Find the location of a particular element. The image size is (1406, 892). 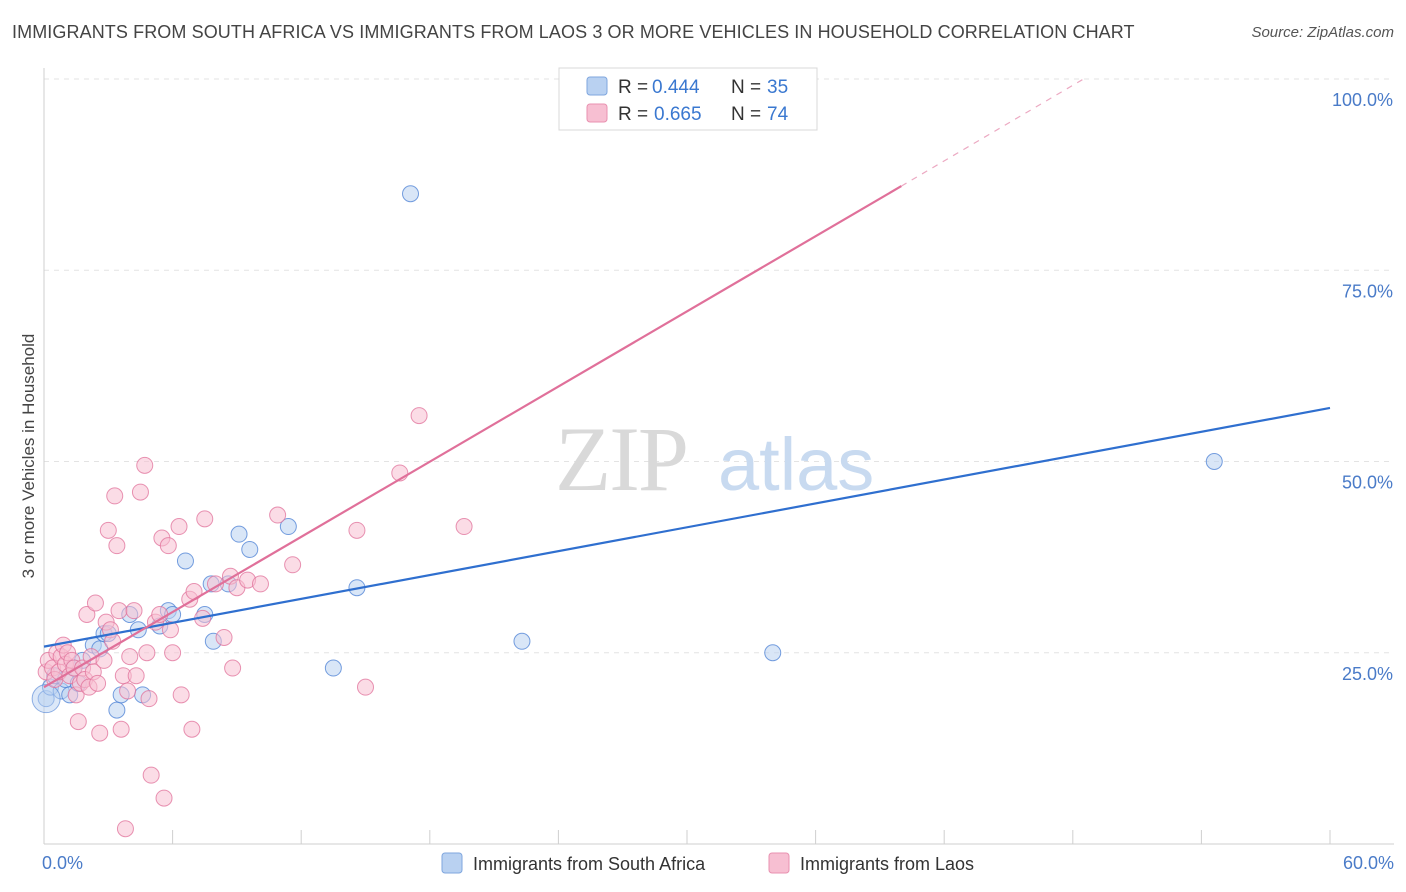

y-tick-label-25: 25.0% is located at coordinates (1367, 674).